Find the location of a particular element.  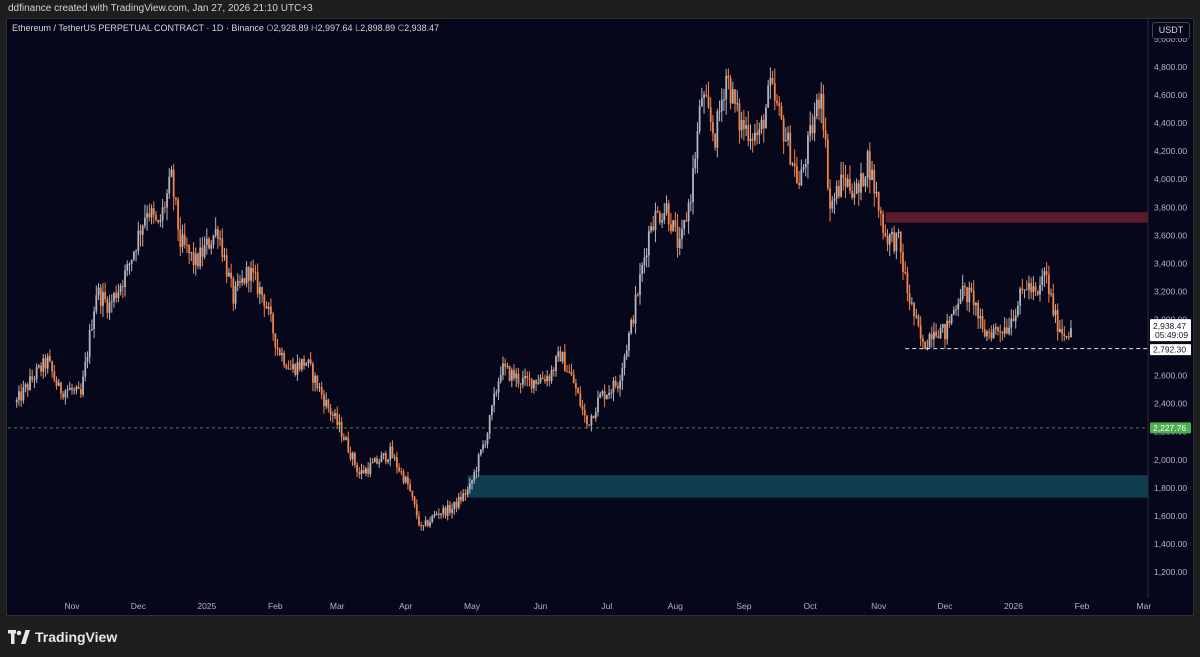

x-tick-label: Feb is located at coordinates (1082, 606).